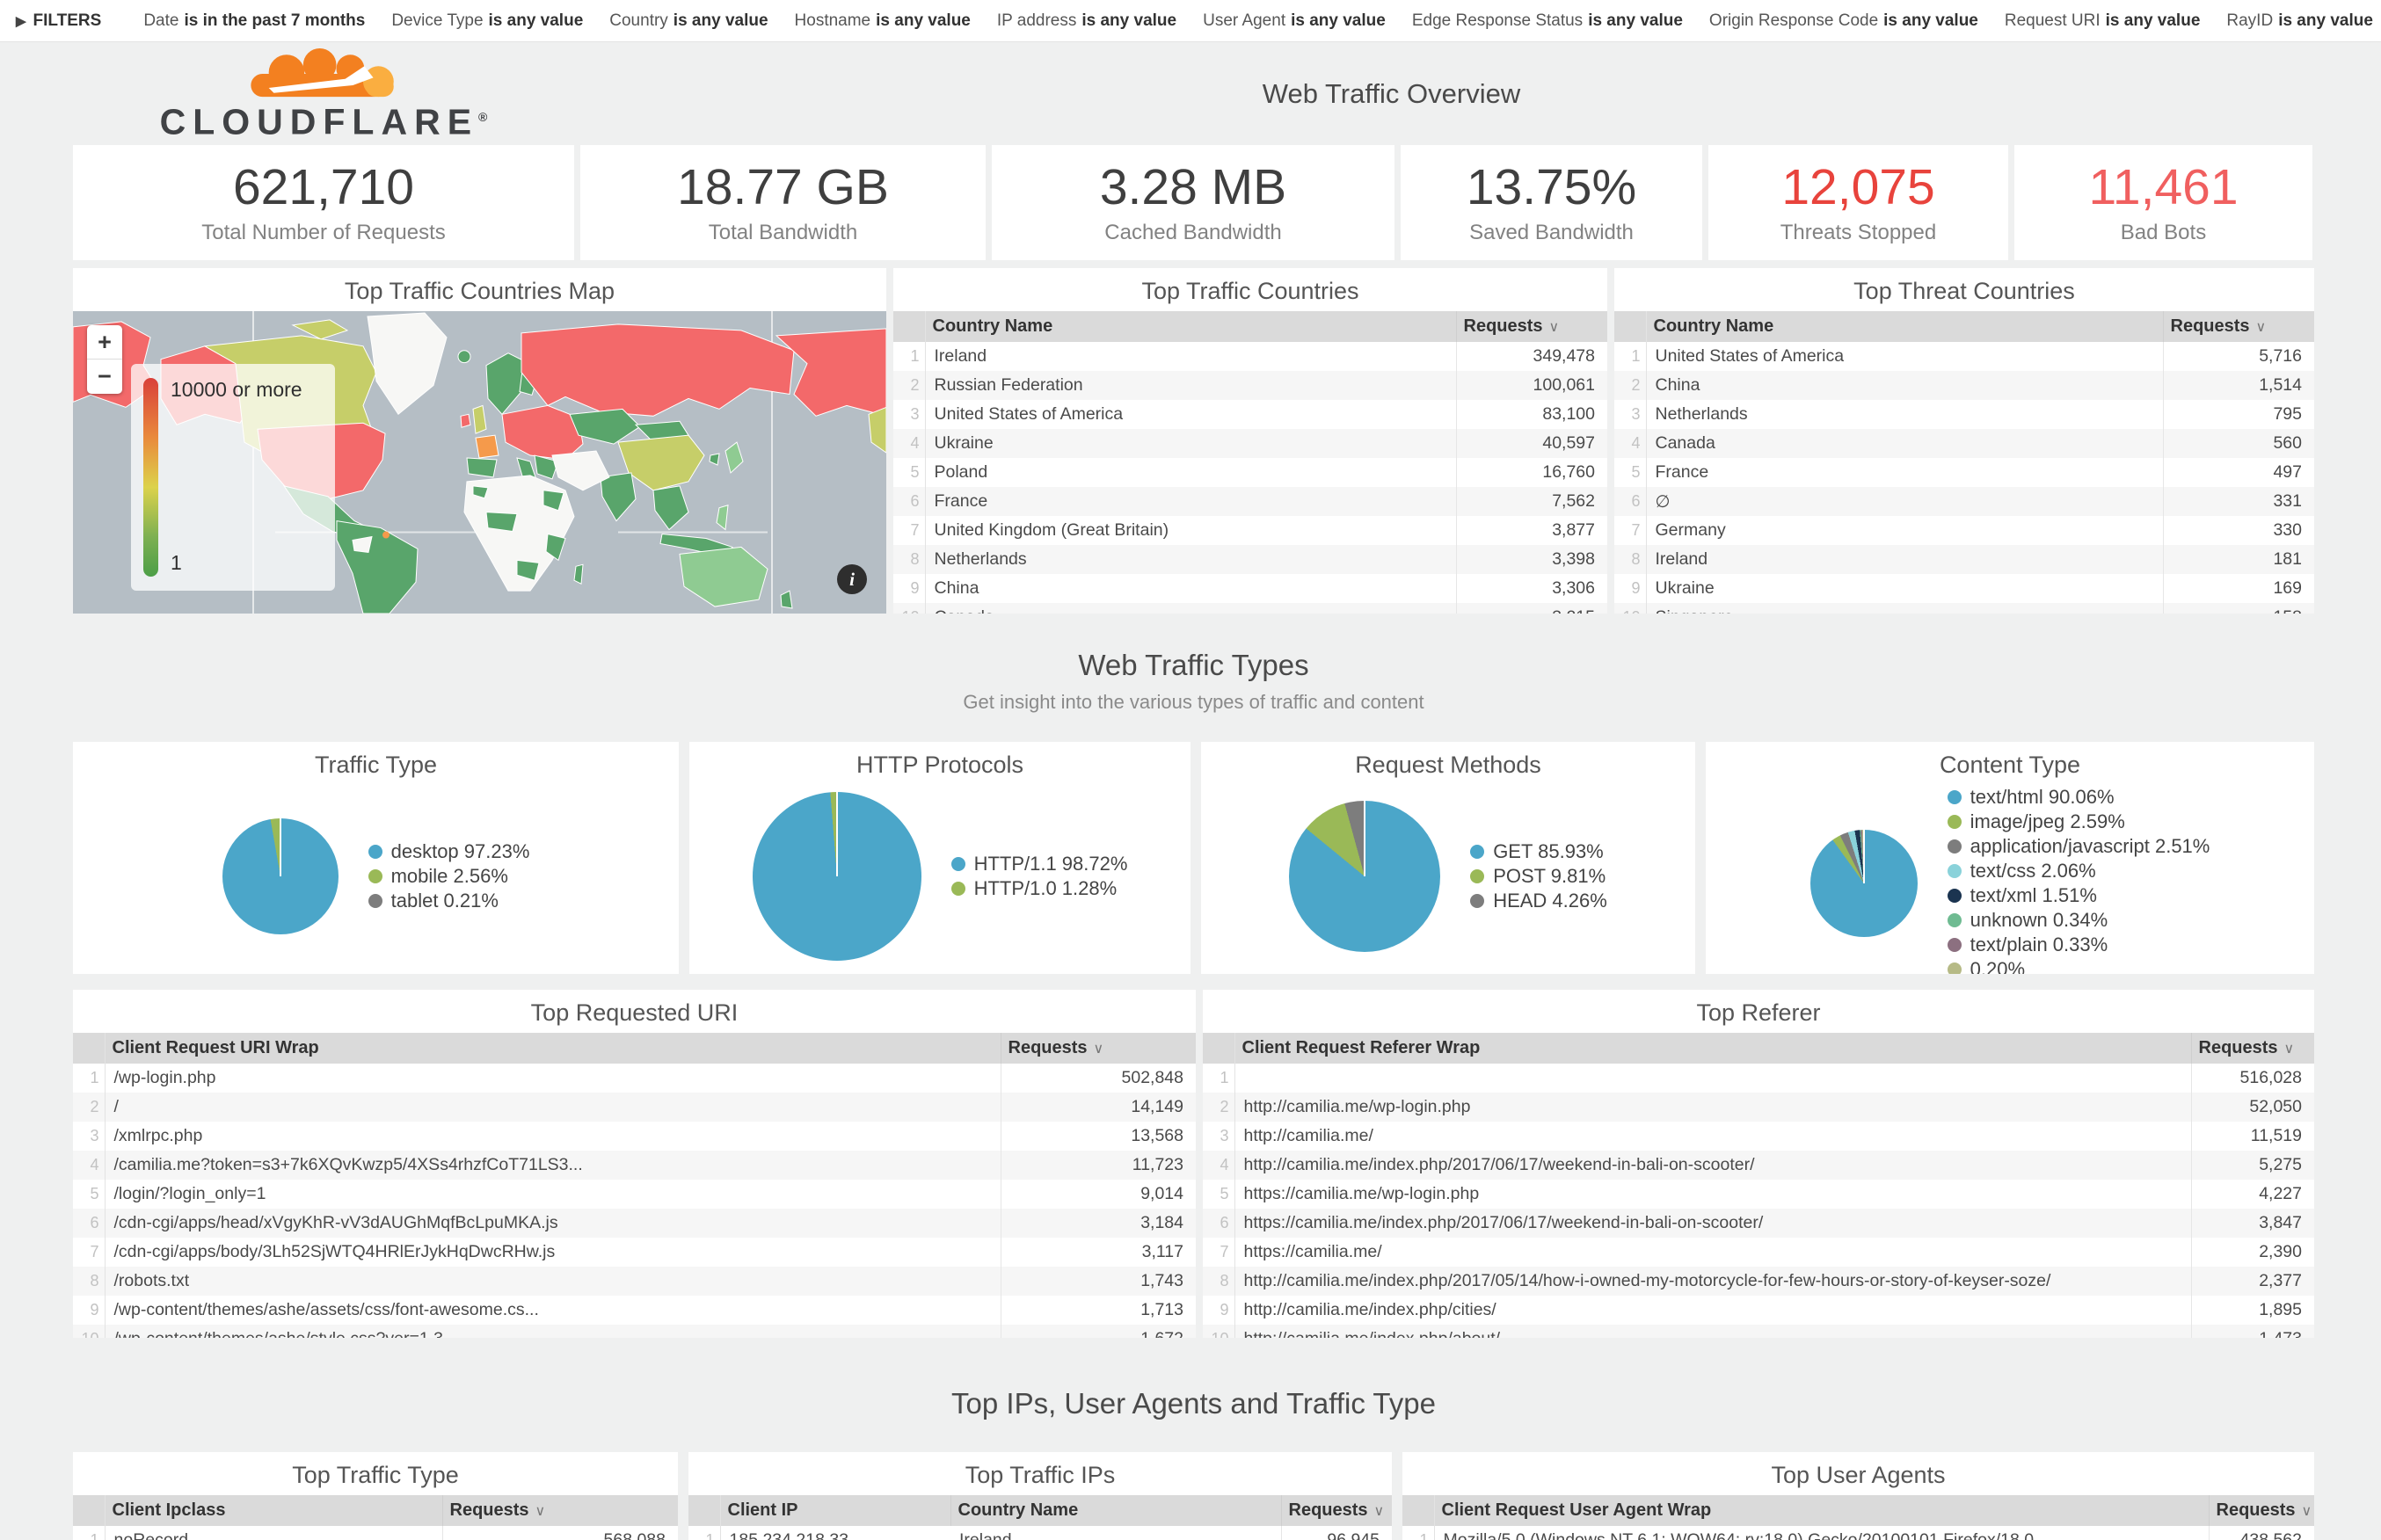 The height and width of the screenshot is (1540, 2381). I want to click on map-zoom-out-button: −, so click(105, 376).